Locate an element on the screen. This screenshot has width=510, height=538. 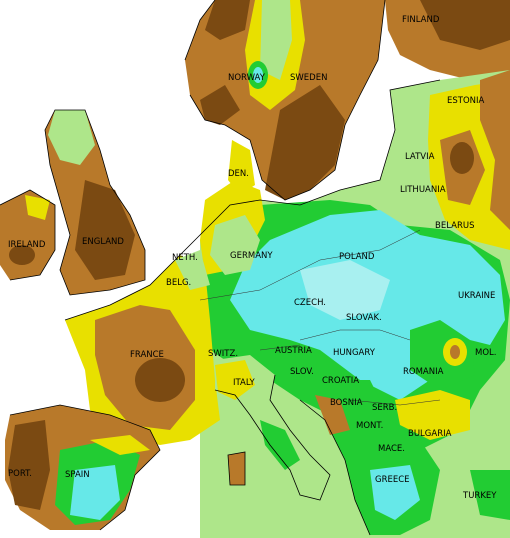
balkans is located at coordinates (412, 459).